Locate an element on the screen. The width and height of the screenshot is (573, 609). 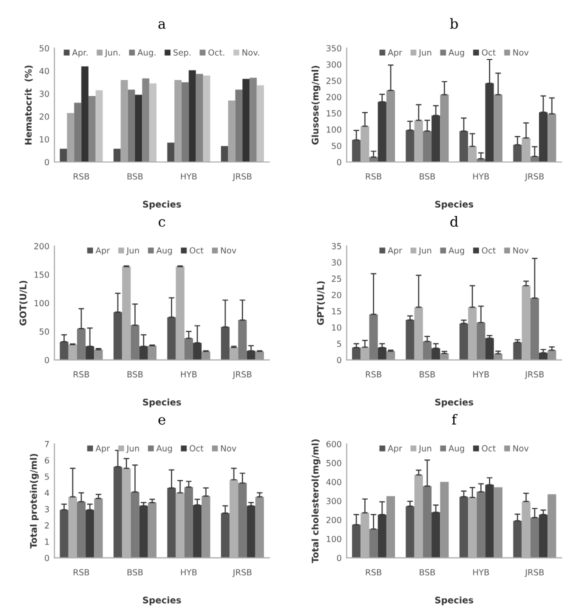
y-tick-label: 1 is located at coordinates (47, 541).